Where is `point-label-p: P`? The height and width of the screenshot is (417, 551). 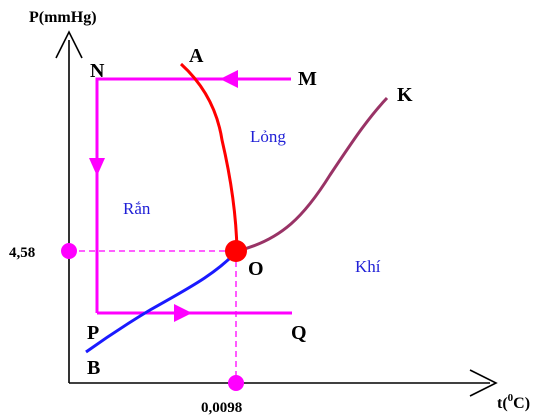
point-label-p: P is located at coordinates (93, 333).